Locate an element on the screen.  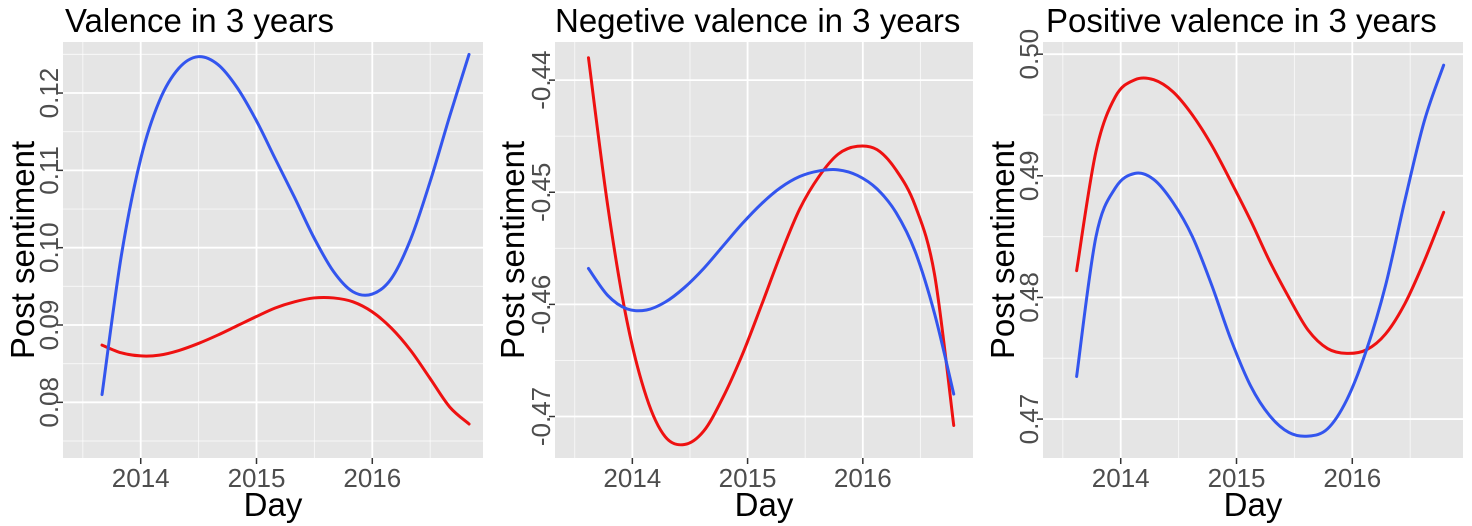
y-tick-label: -0.44 is located at coordinates (541, 79).